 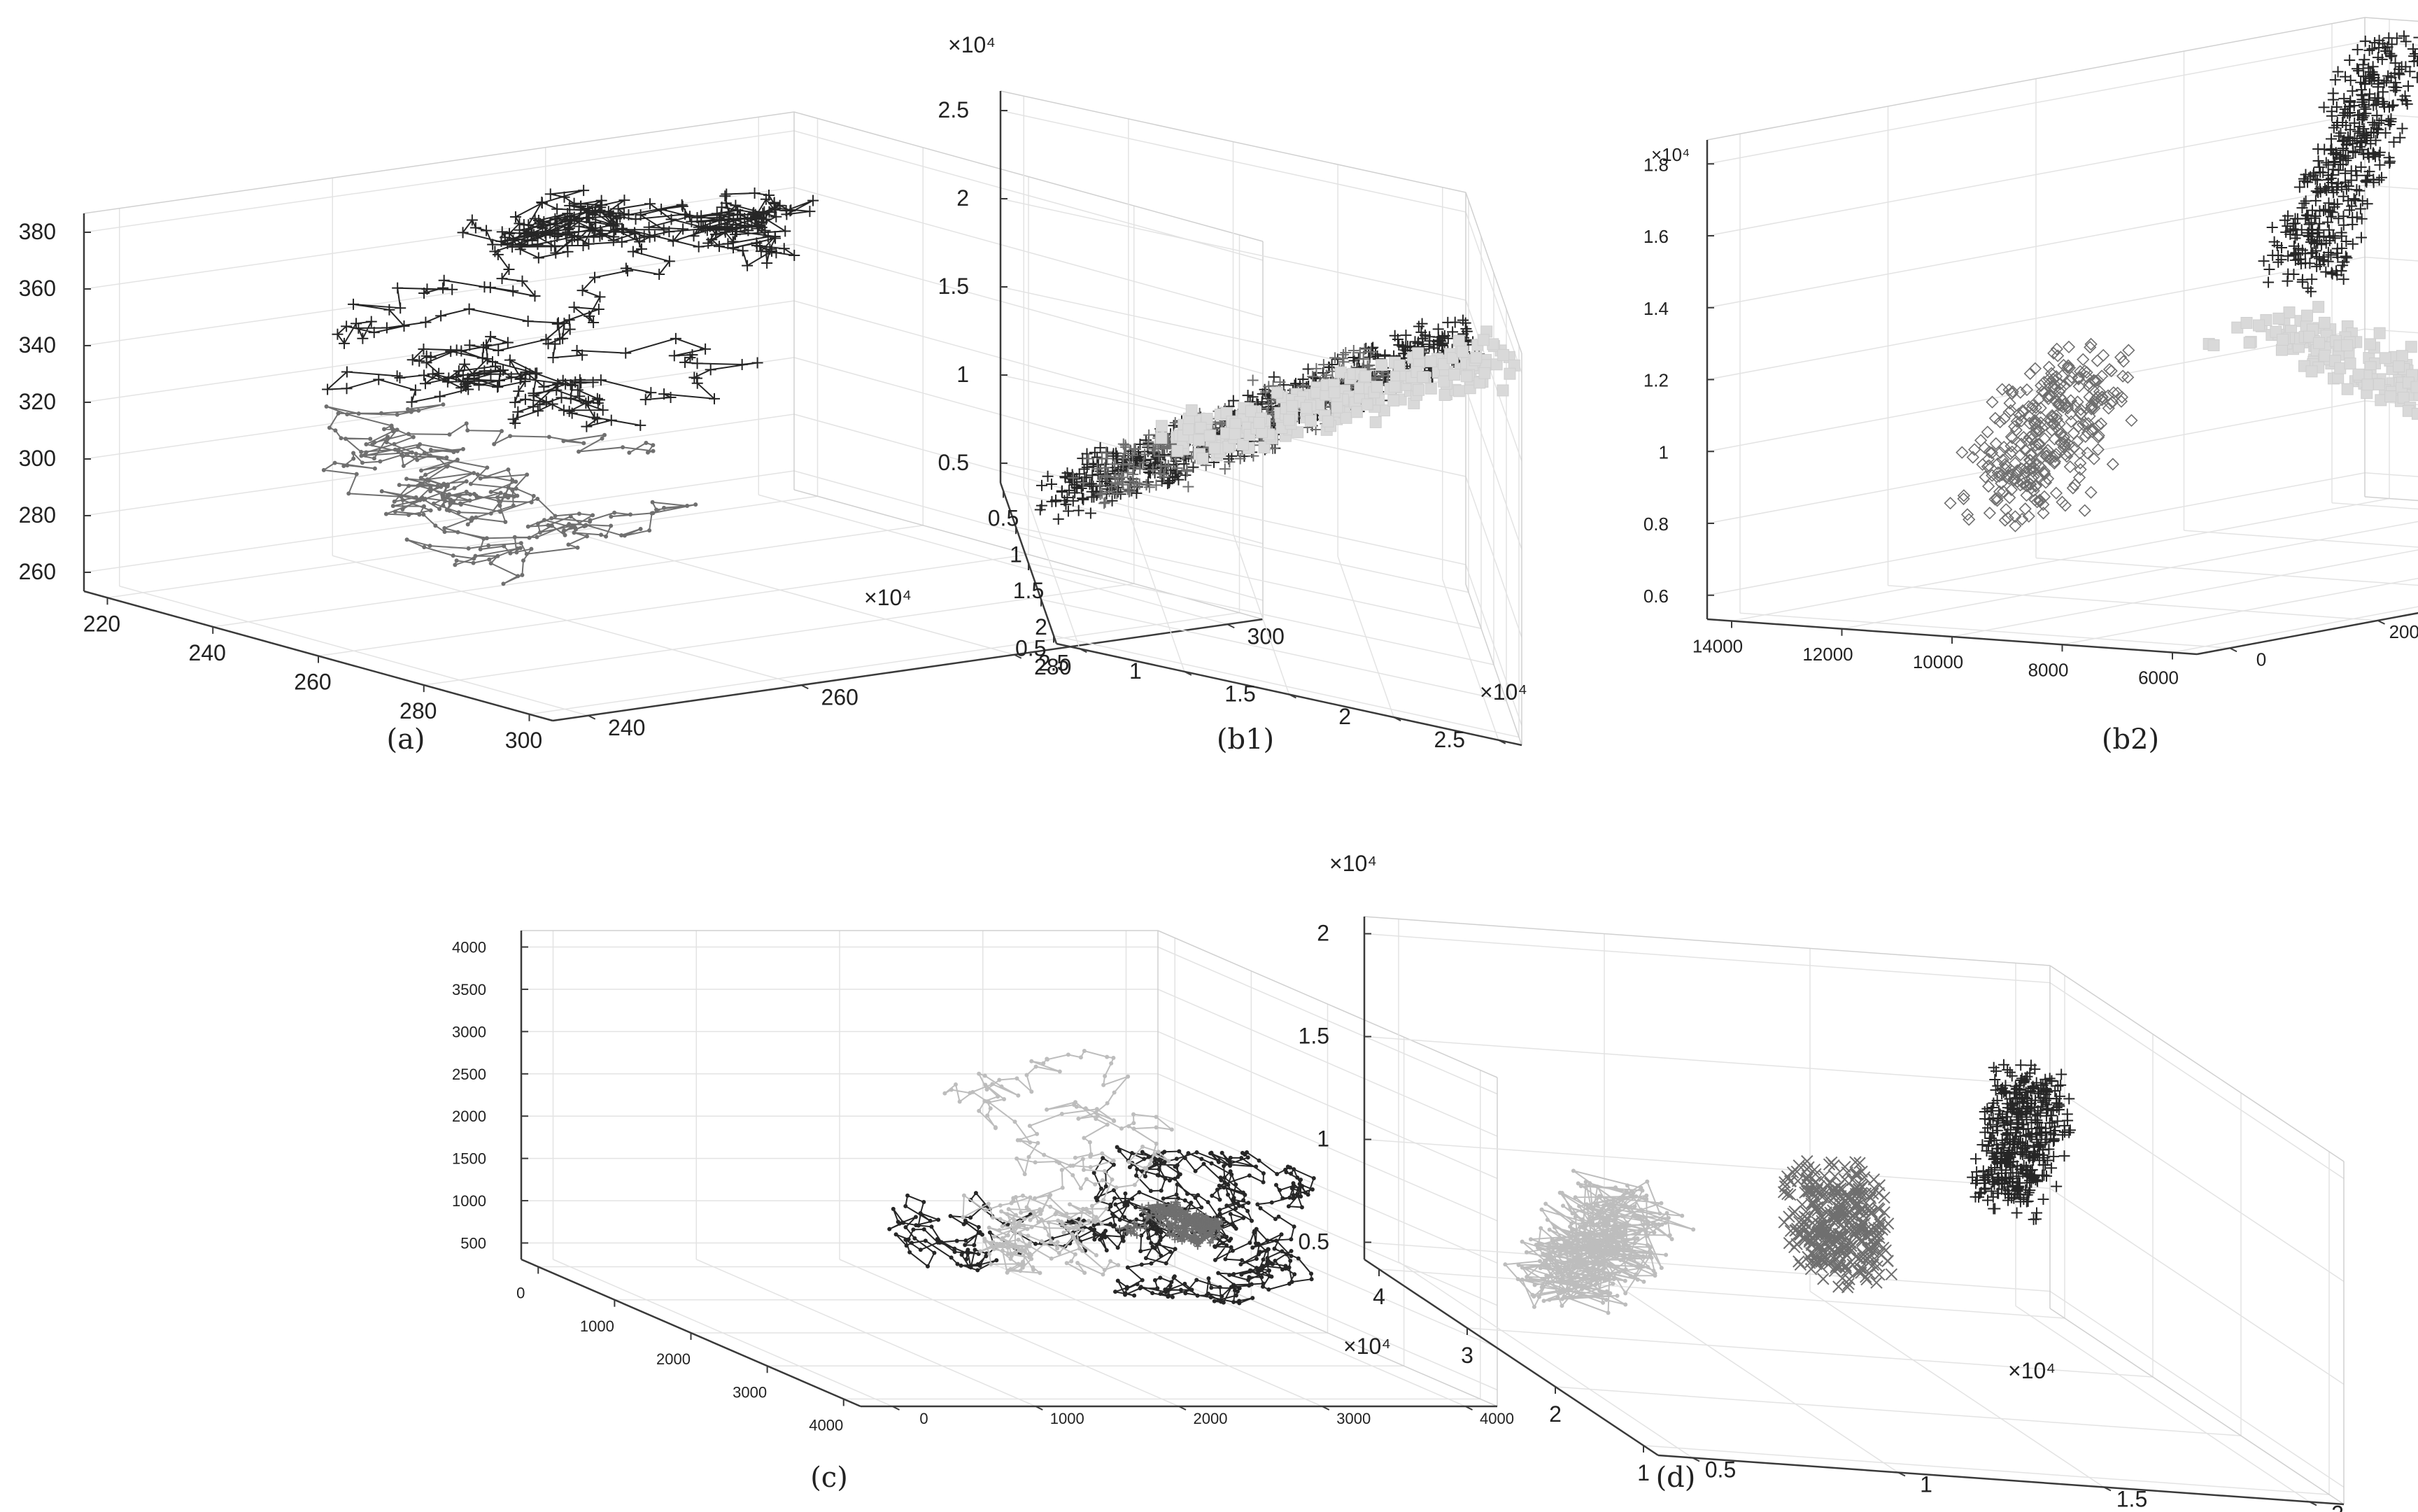 What do you see at coordinates (1720, 1470) in the screenshot?
I see `y-tick-label: 0.5` at bounding box center [1720, 1470].